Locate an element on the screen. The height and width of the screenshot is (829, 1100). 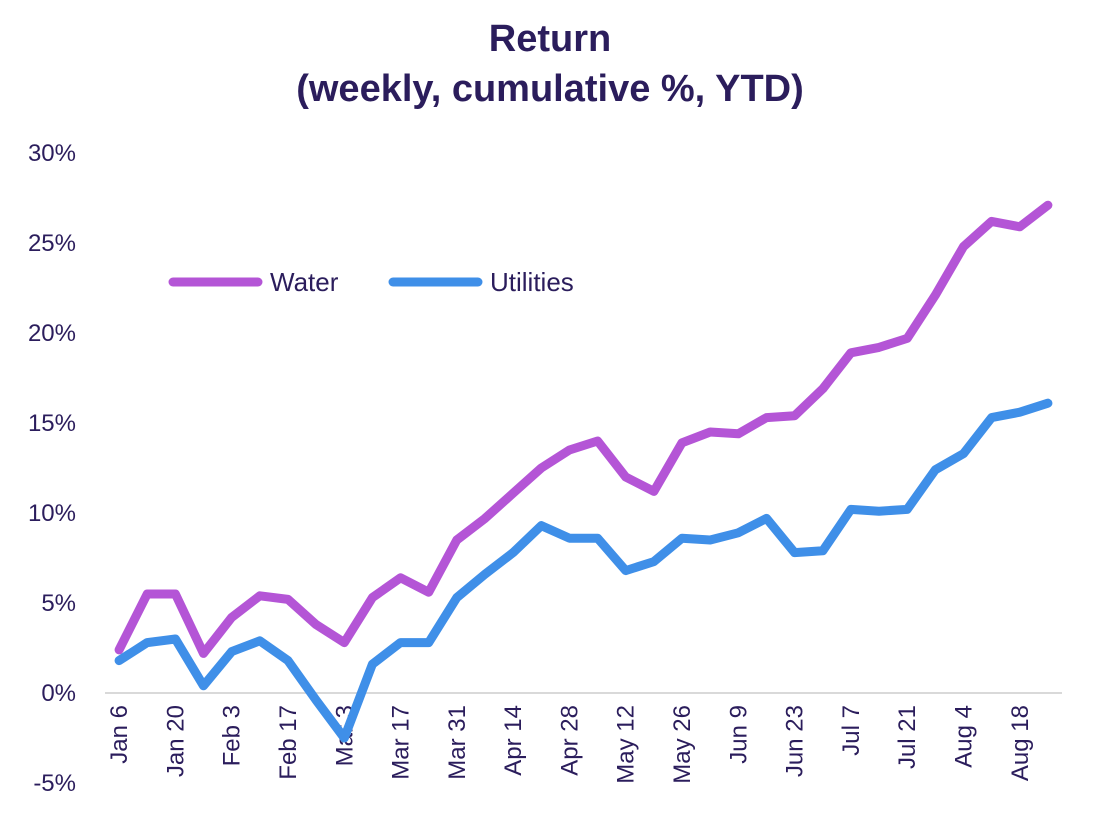
chart-title-line1: Return is located at coordinates (550, 39).